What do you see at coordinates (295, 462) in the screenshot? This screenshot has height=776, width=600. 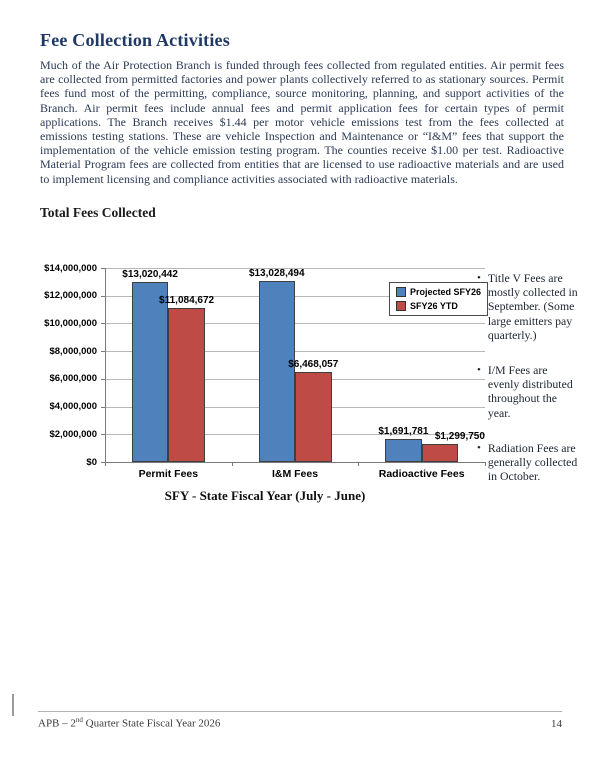 I see `x-axis-line` at bounding box center [295, 462].